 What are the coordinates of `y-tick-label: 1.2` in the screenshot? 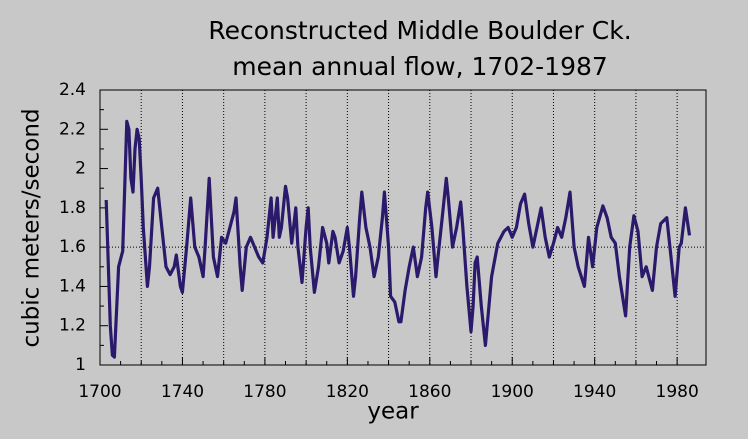 It's located at (72, 326).